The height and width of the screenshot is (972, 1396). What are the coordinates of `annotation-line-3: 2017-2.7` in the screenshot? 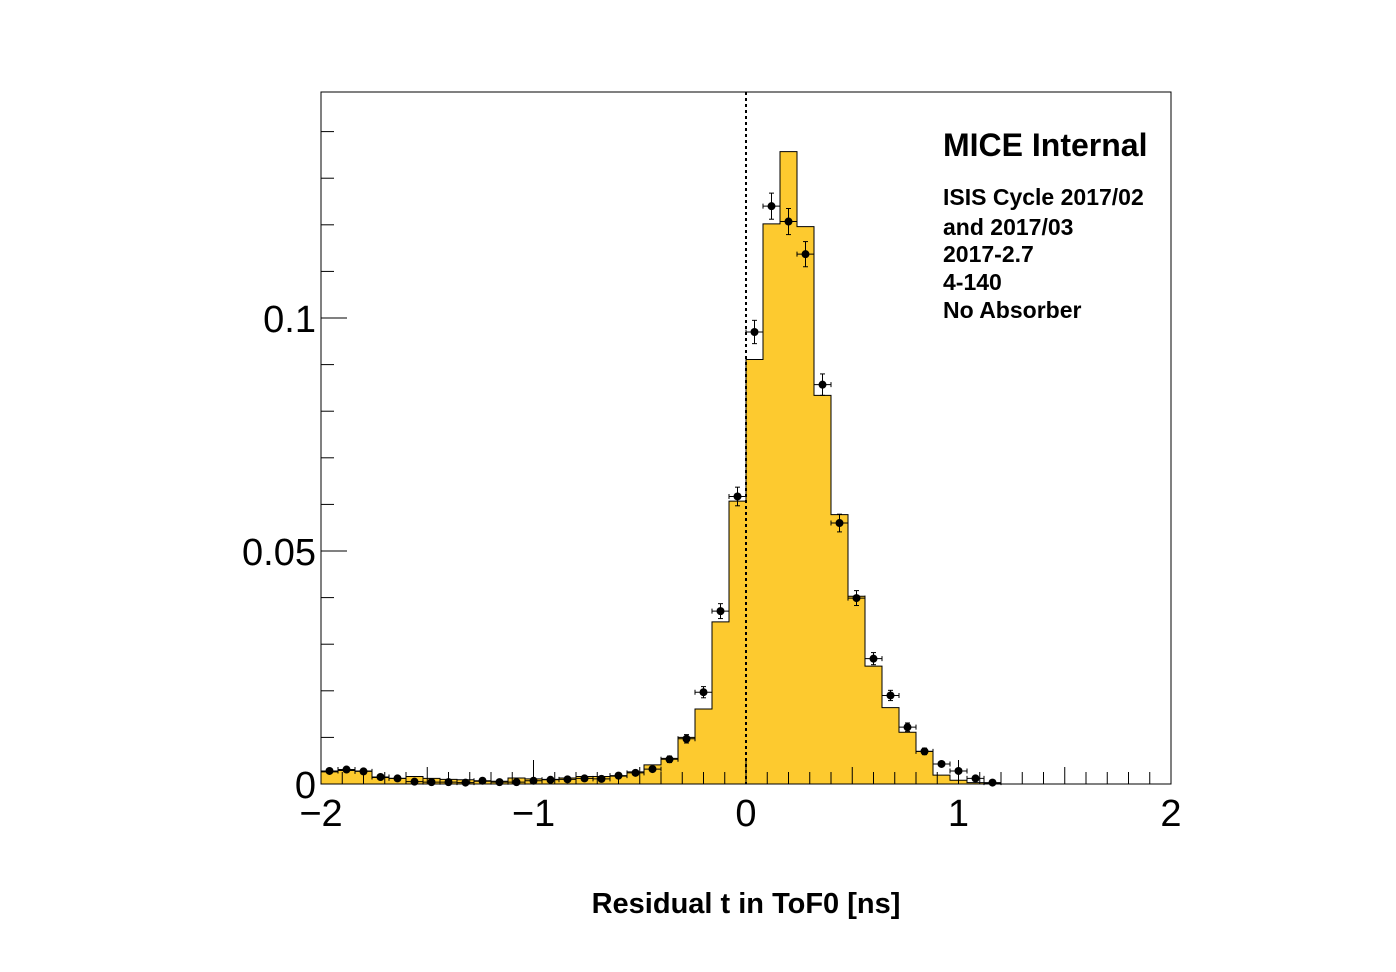 It's located at (988, 254).